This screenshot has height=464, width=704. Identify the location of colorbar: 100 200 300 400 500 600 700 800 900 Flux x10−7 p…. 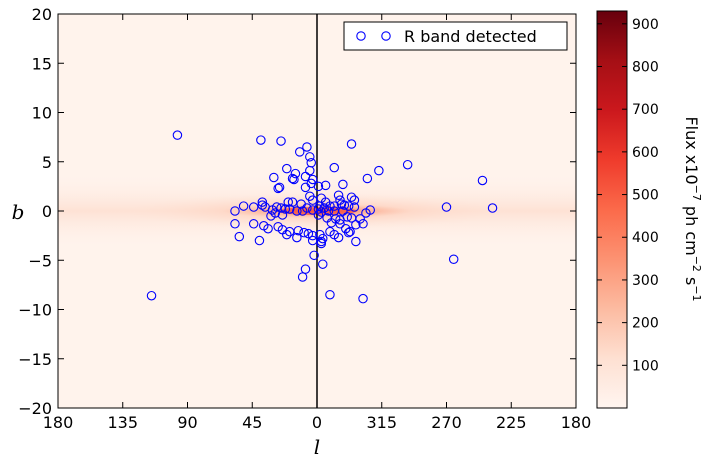
(649, 209).